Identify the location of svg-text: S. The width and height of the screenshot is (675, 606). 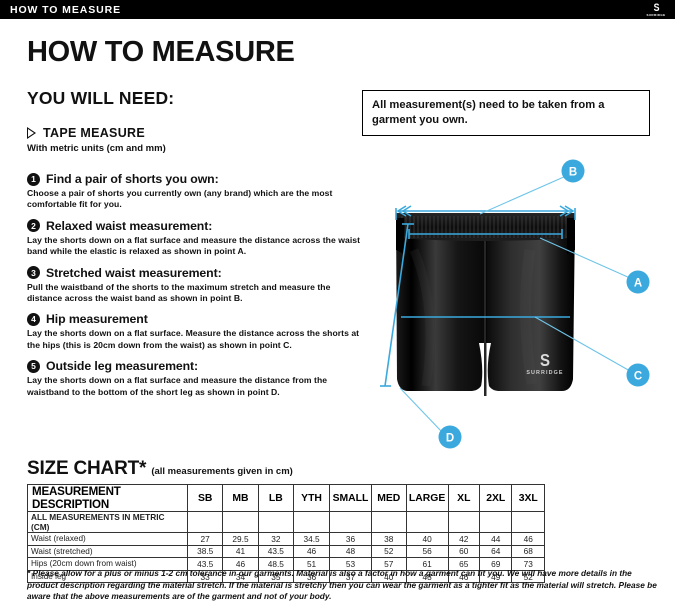
(545, 360).